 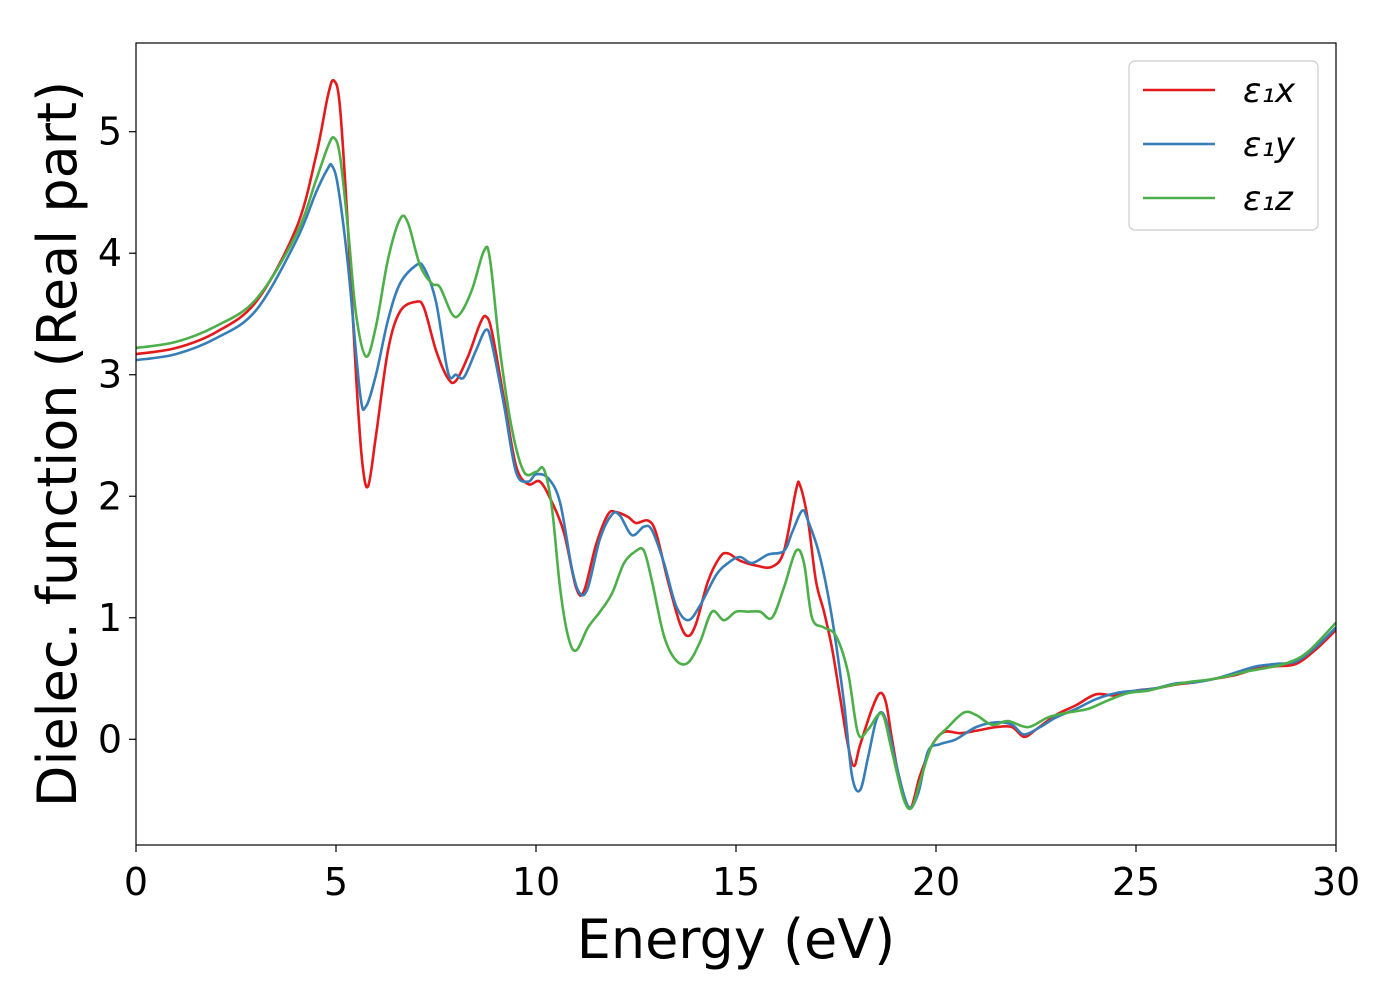 I want to click on y-tick-label: 4, so click(x=110, y=253).